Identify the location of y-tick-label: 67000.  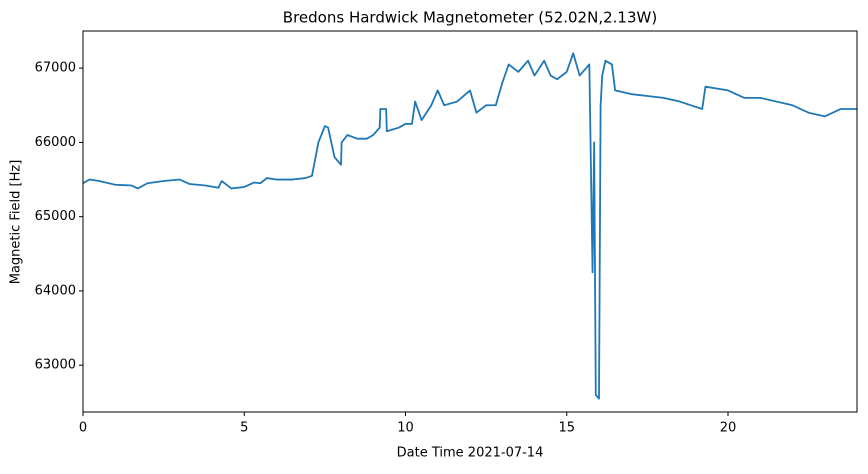
(55, 68).